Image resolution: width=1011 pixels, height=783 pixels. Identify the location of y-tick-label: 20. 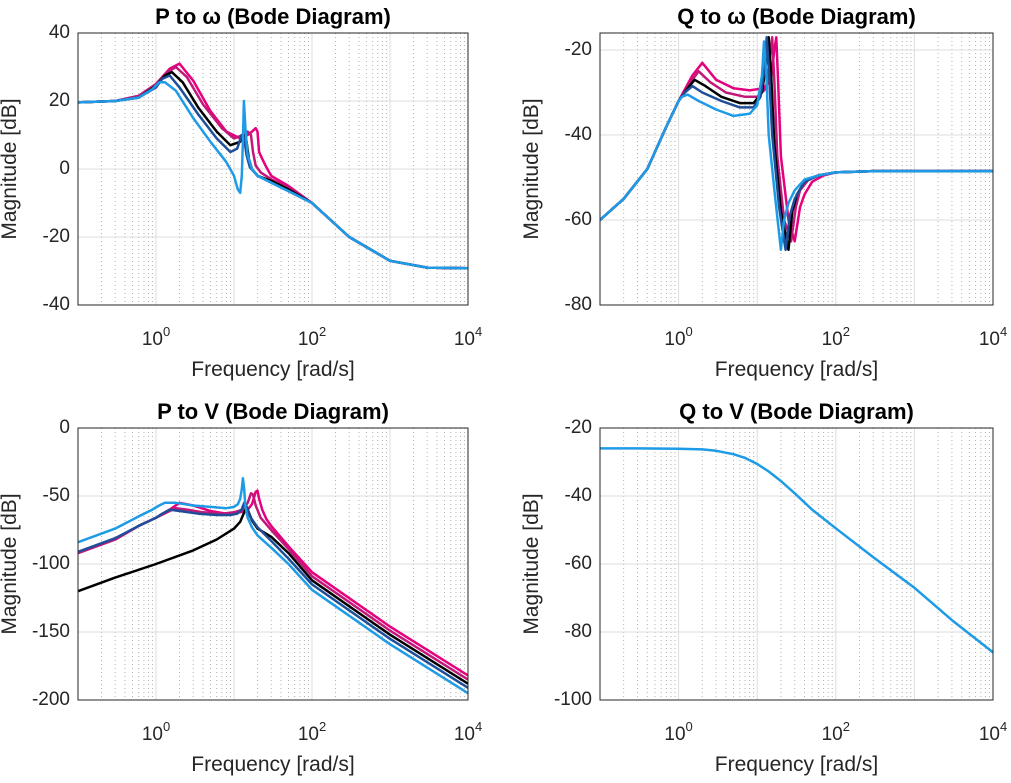
(59, 100).